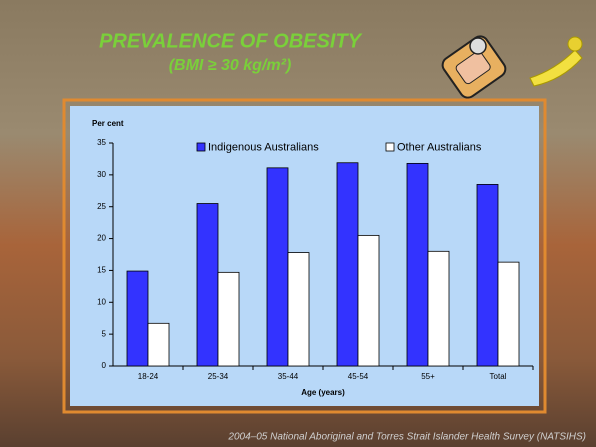 Image resolution: width=596 pixels, height=447 pixels. Describe the element at coordinates (101, 270) in the screenshot. I see `y-tick-label: 15` at that location.